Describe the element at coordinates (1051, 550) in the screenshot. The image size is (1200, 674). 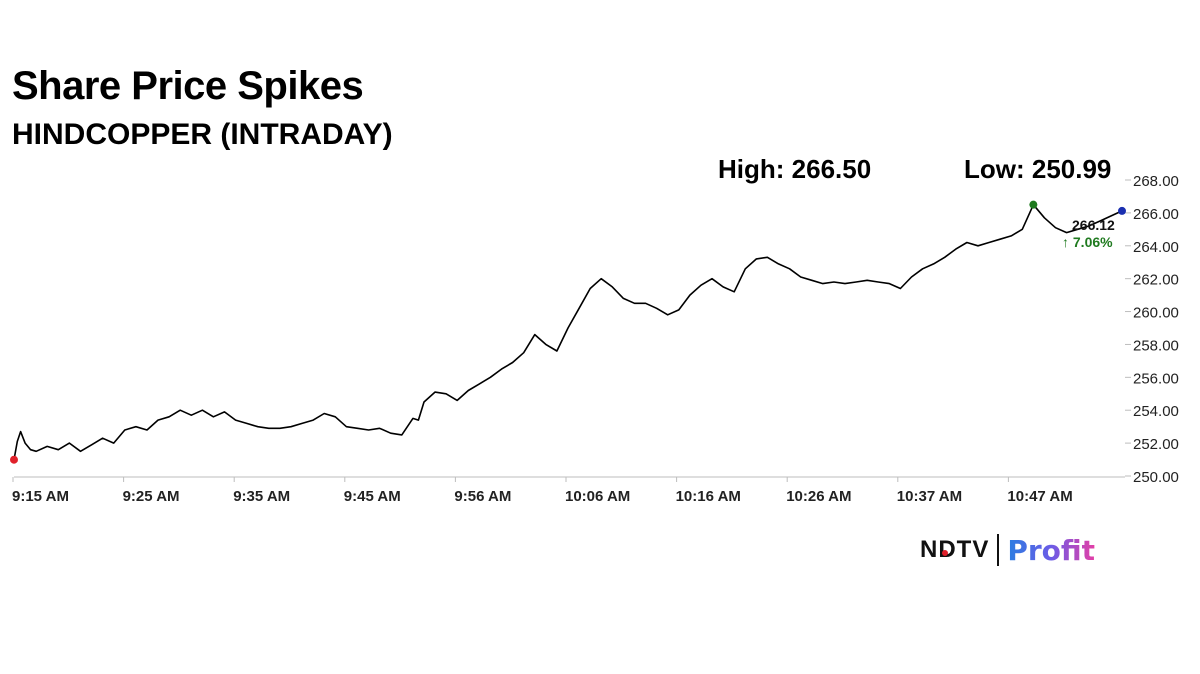
I see `logo-profit-text: Profit` at that location.